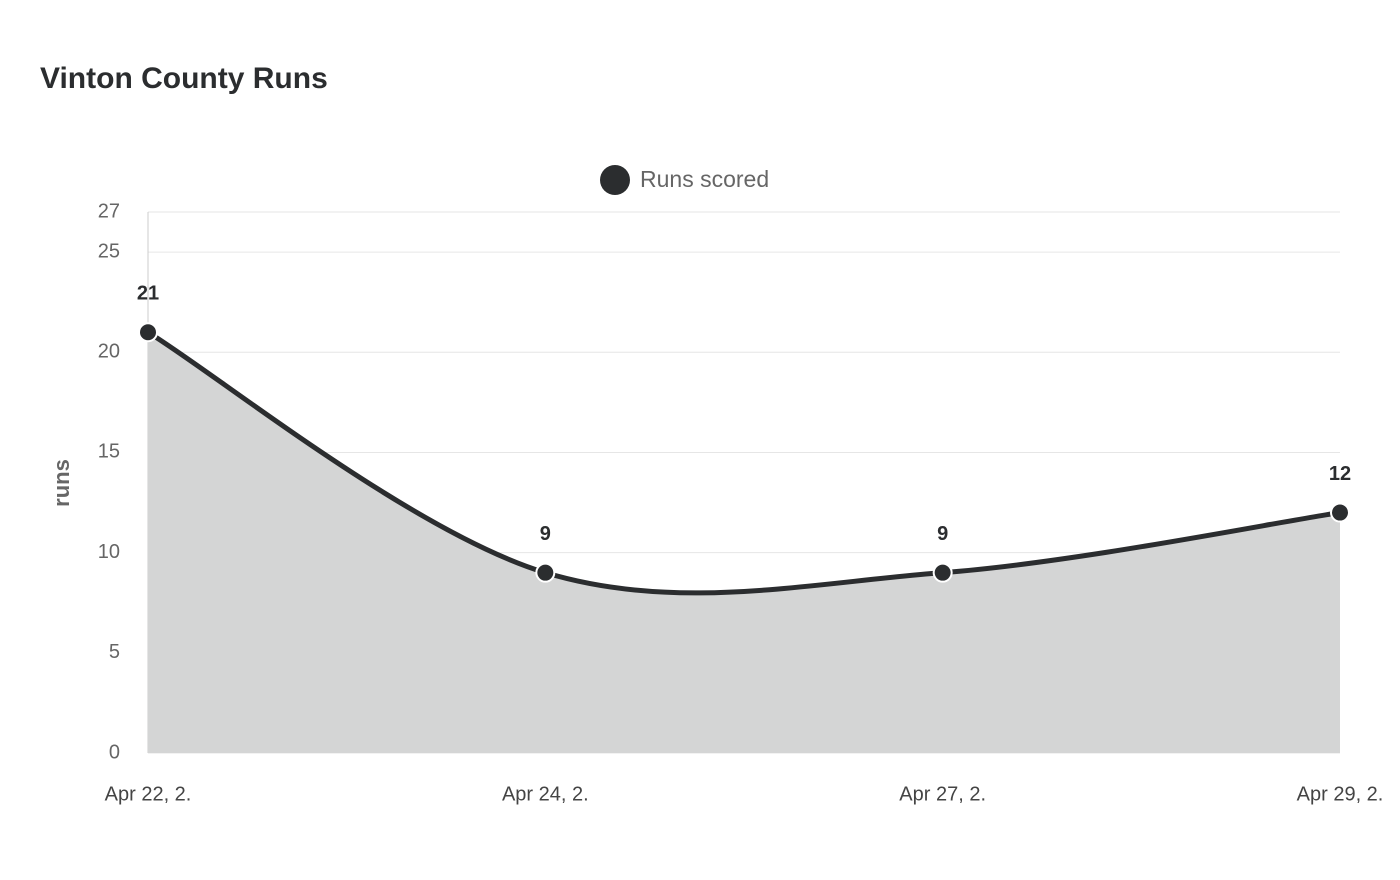 This screenshot has height=880, width=1400. Describe the element at coordinates (1340, 794) in the screenshot. I see `x-tick-label: Apr 29, 2.` at that location.